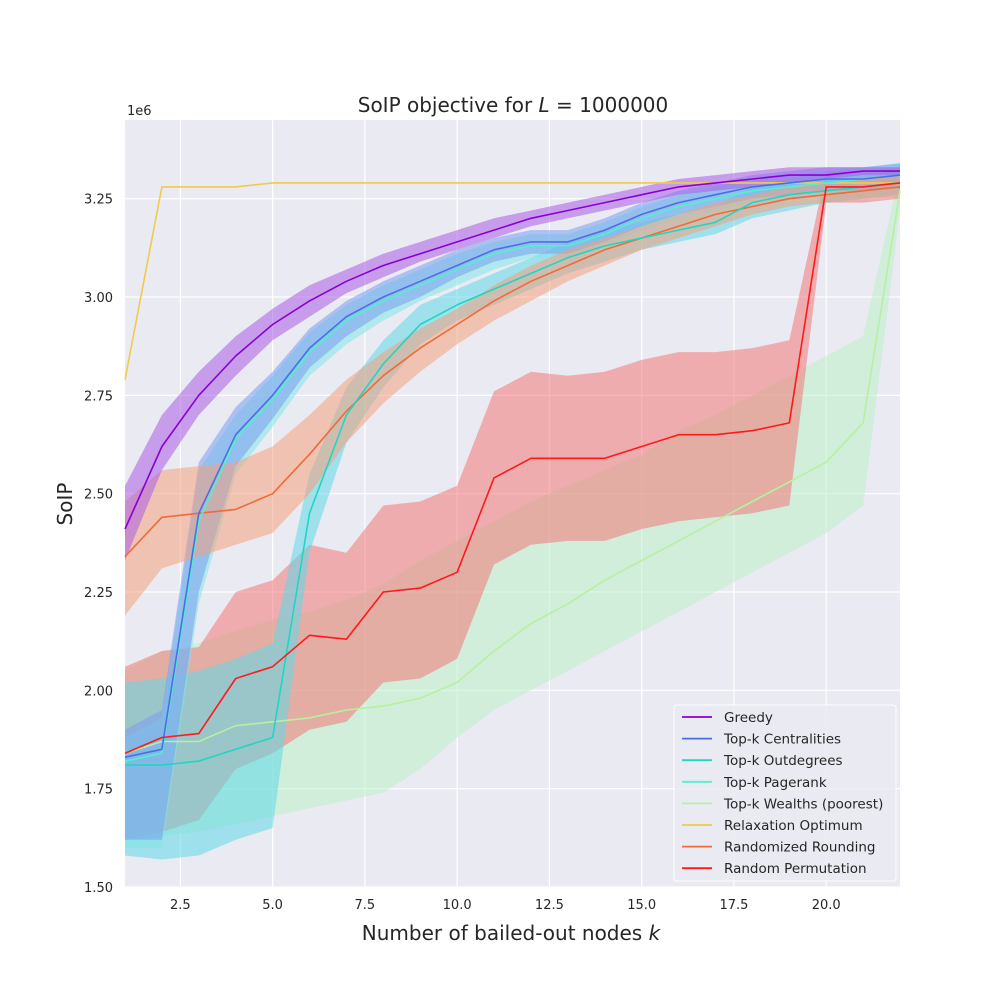 Image resolution: width=1000 pixels, height=1000 pixels. What do you see at coordinates (98, 593) in the screenshot?
I see `y-tick-label: 2.25` at bounding box center [98, 593].